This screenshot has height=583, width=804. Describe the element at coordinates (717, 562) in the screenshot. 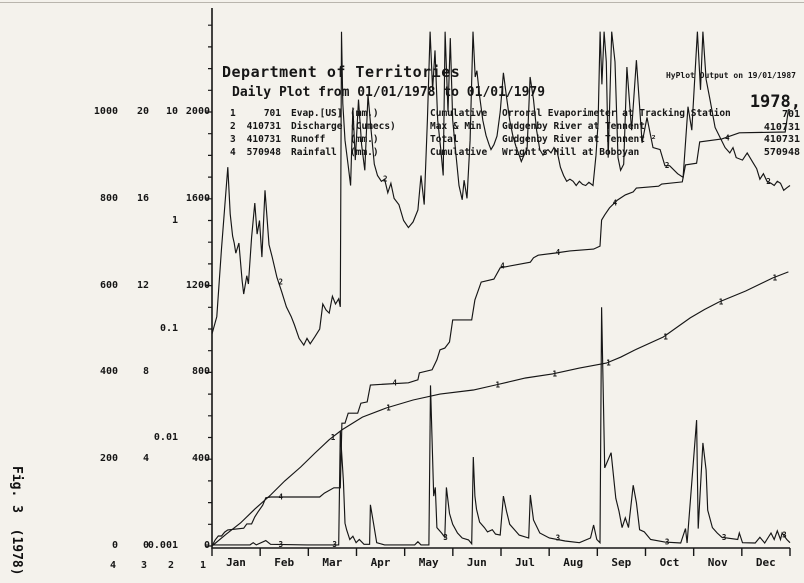

I see `month-label-nov: Nov` at that location.